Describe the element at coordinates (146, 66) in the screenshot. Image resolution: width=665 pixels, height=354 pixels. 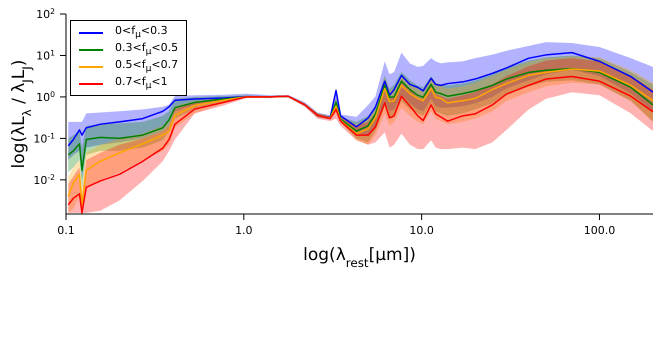
I see `legend-label: 0.5<f$_{μ}$<0.7` at that location.